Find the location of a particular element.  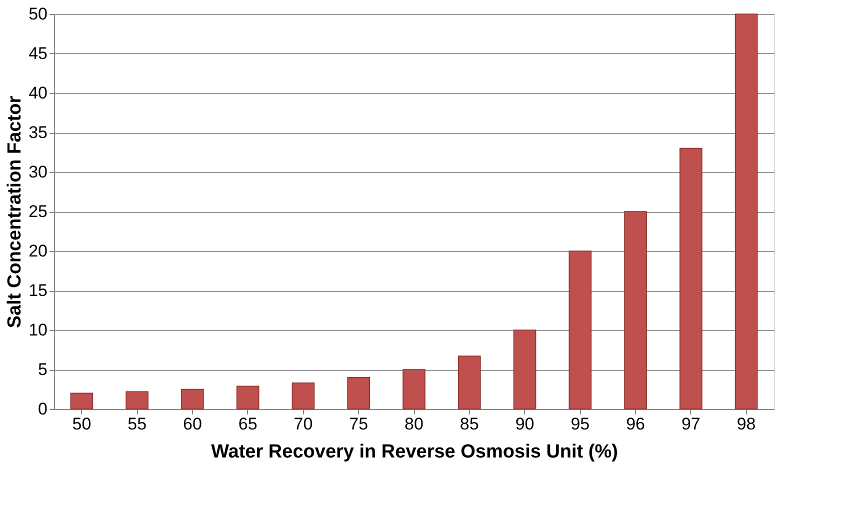

x-tick-label: 80 is located at coordinates (414, 424).